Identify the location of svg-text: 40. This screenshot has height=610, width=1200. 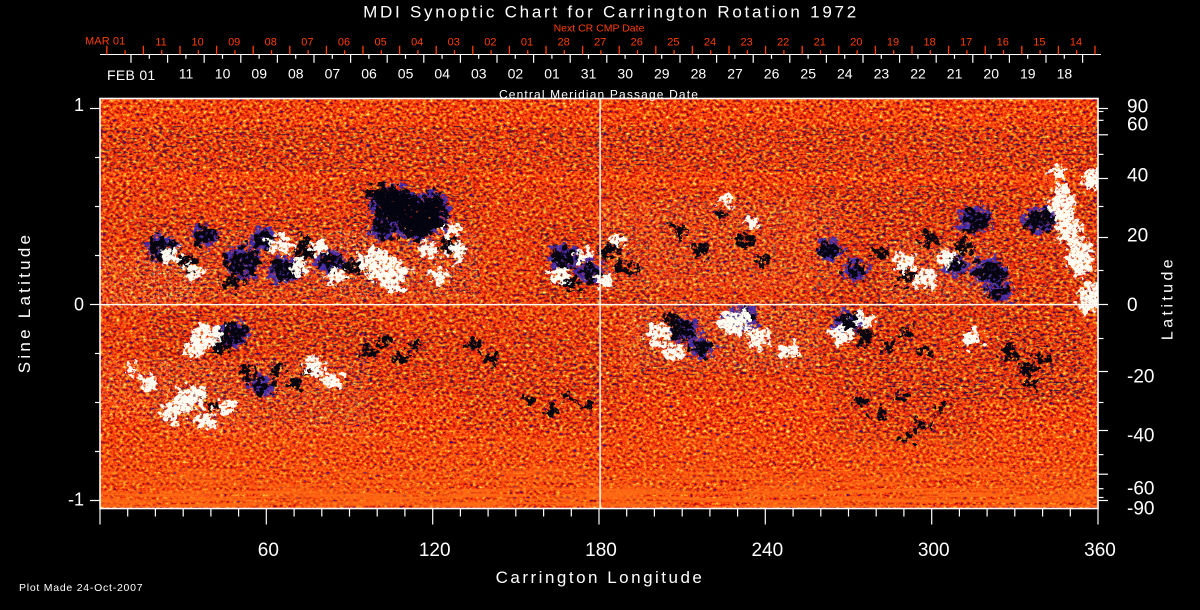
(1137, 176).